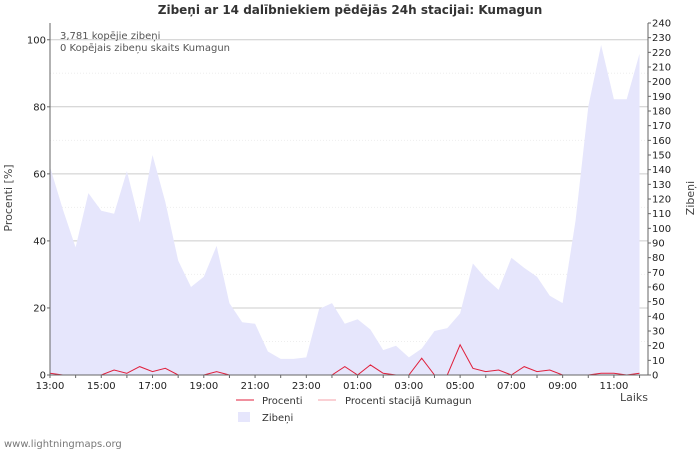  What do you see at coordinates (655, 376) in the screenshot?
I see `y-right-tick-label: 0` at bounding box center [655, 376].